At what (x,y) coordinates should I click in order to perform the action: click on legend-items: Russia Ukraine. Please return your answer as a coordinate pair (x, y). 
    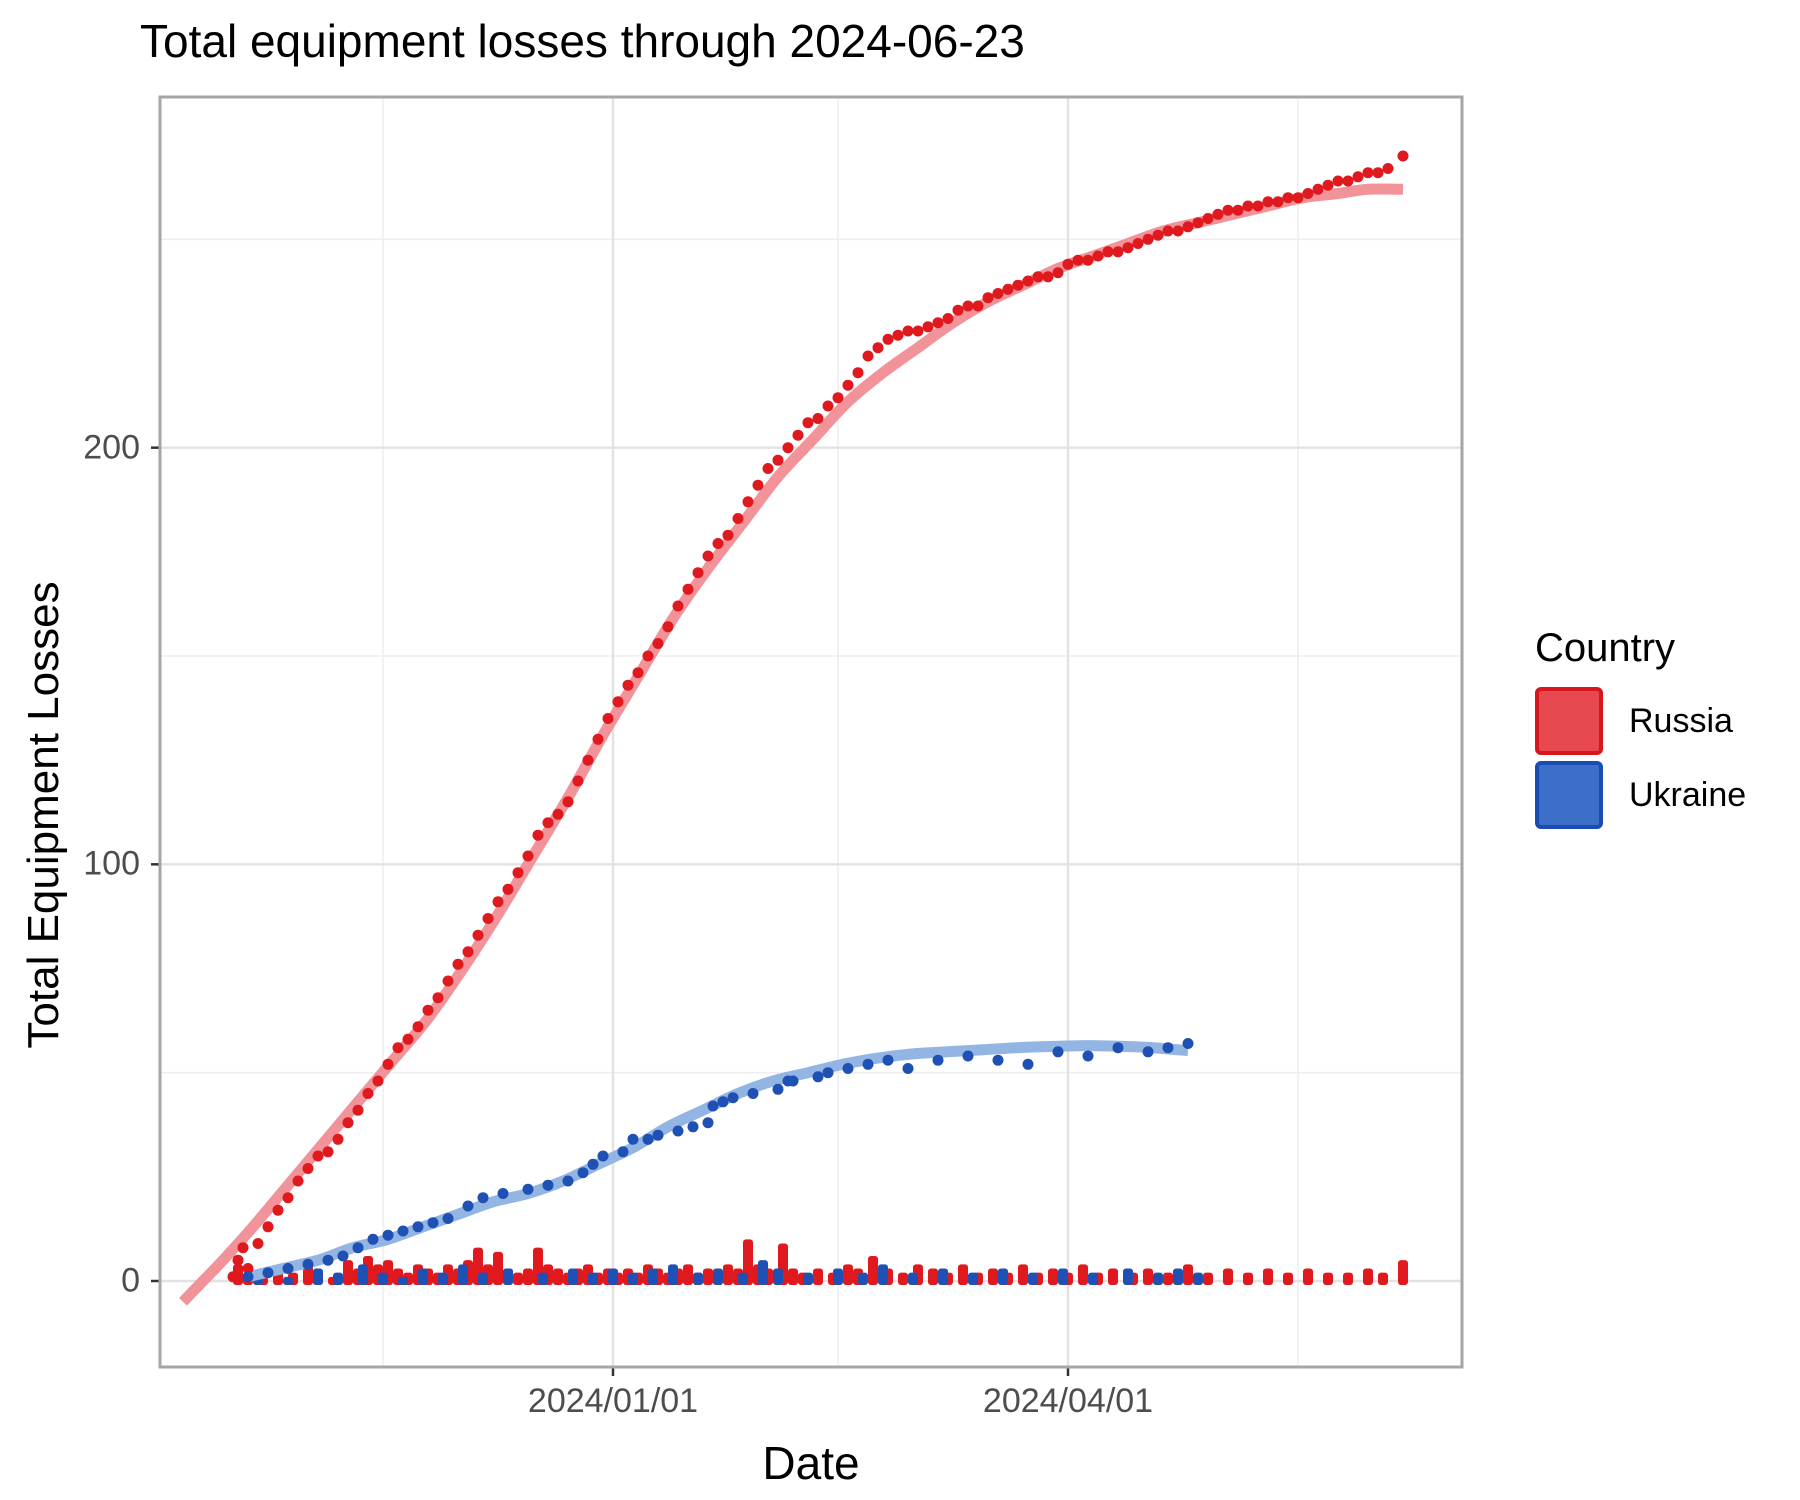
    Looking at the image, I should click on (1640, 758).